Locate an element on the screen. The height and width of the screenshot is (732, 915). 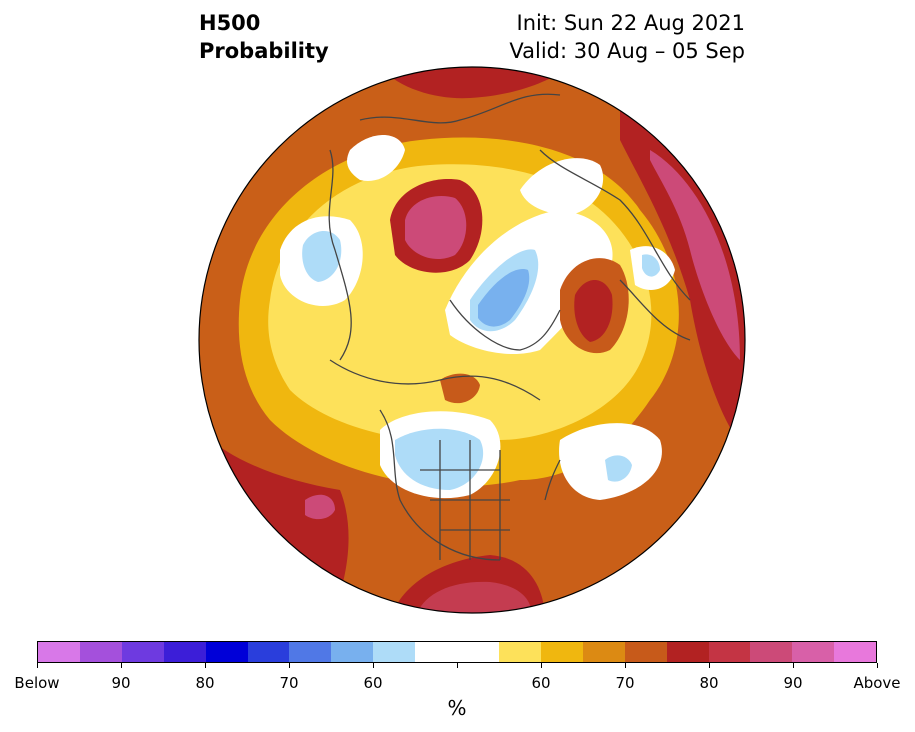
title-variable: H500 is located at coordinates (230, 23).